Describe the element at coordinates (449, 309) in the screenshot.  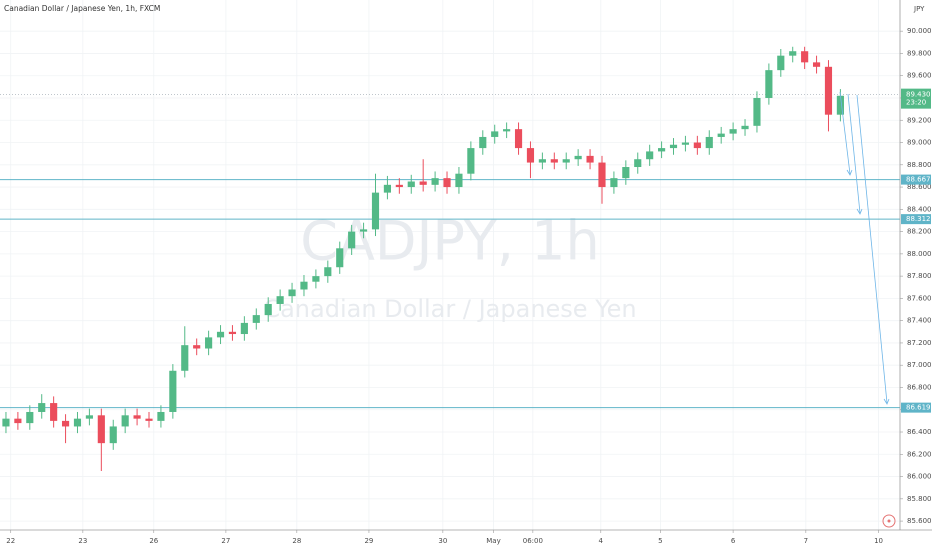
I see `watermark-name: Canadian Dollar / Japanese Yen` at that location.